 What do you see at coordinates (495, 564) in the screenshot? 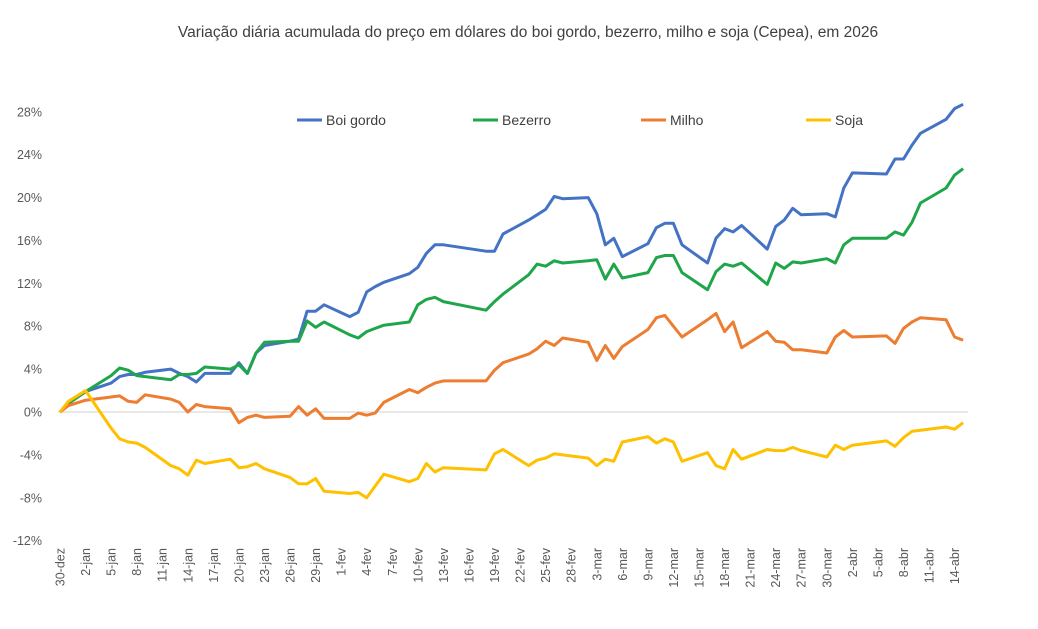
I see `x-tick-label: 19-fev` at bounding box center [495, 564].